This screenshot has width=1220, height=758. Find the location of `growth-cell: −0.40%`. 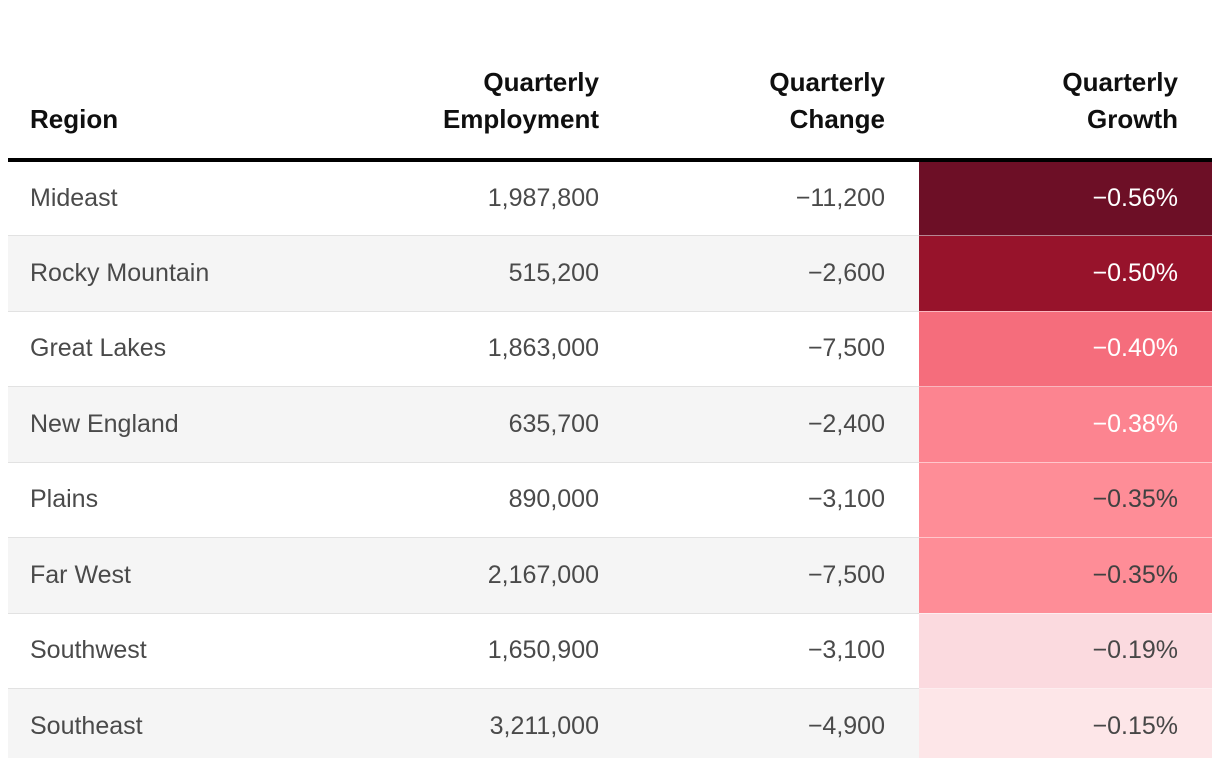

growth-cell: −0.40% is located at coordinates (1065, 348).